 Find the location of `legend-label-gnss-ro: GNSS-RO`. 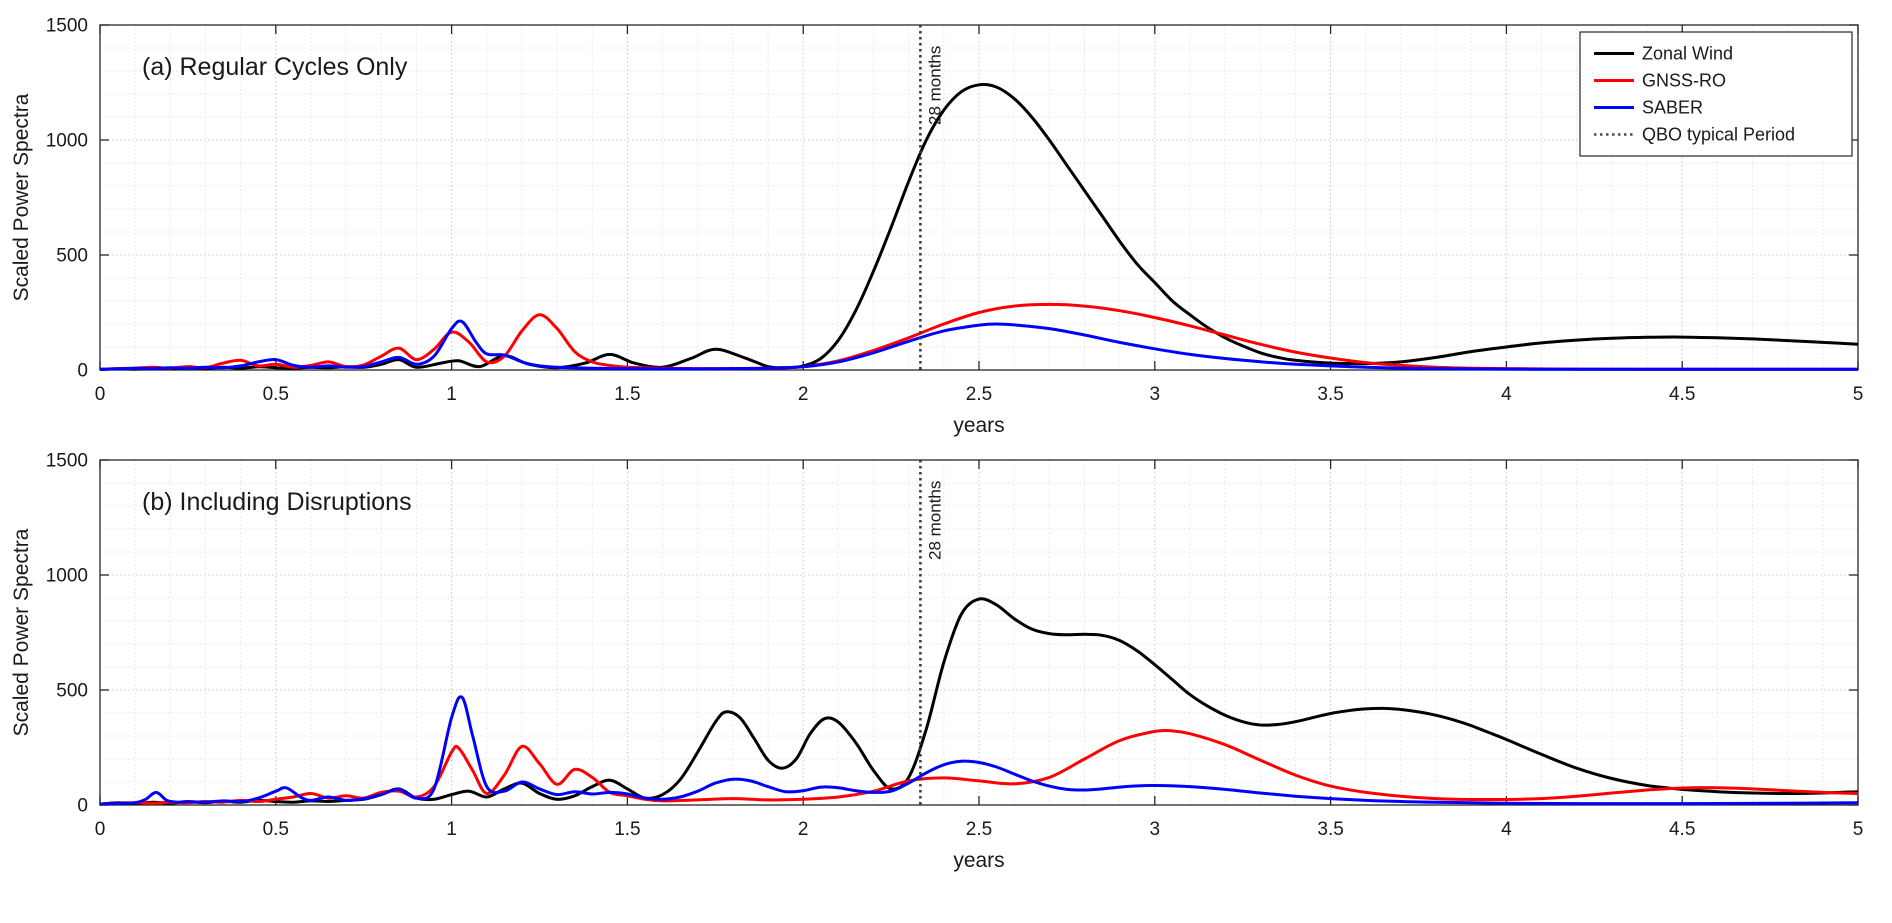

legend-label-gnss-ro: GNSS-RO is located at coordinates (1684, 81).